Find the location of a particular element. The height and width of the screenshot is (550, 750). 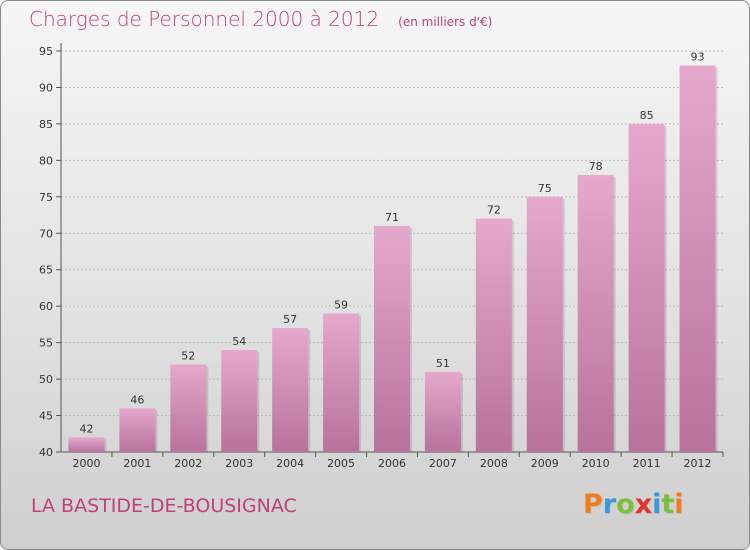

data-label: 93 is located at coordinates (698, 57).